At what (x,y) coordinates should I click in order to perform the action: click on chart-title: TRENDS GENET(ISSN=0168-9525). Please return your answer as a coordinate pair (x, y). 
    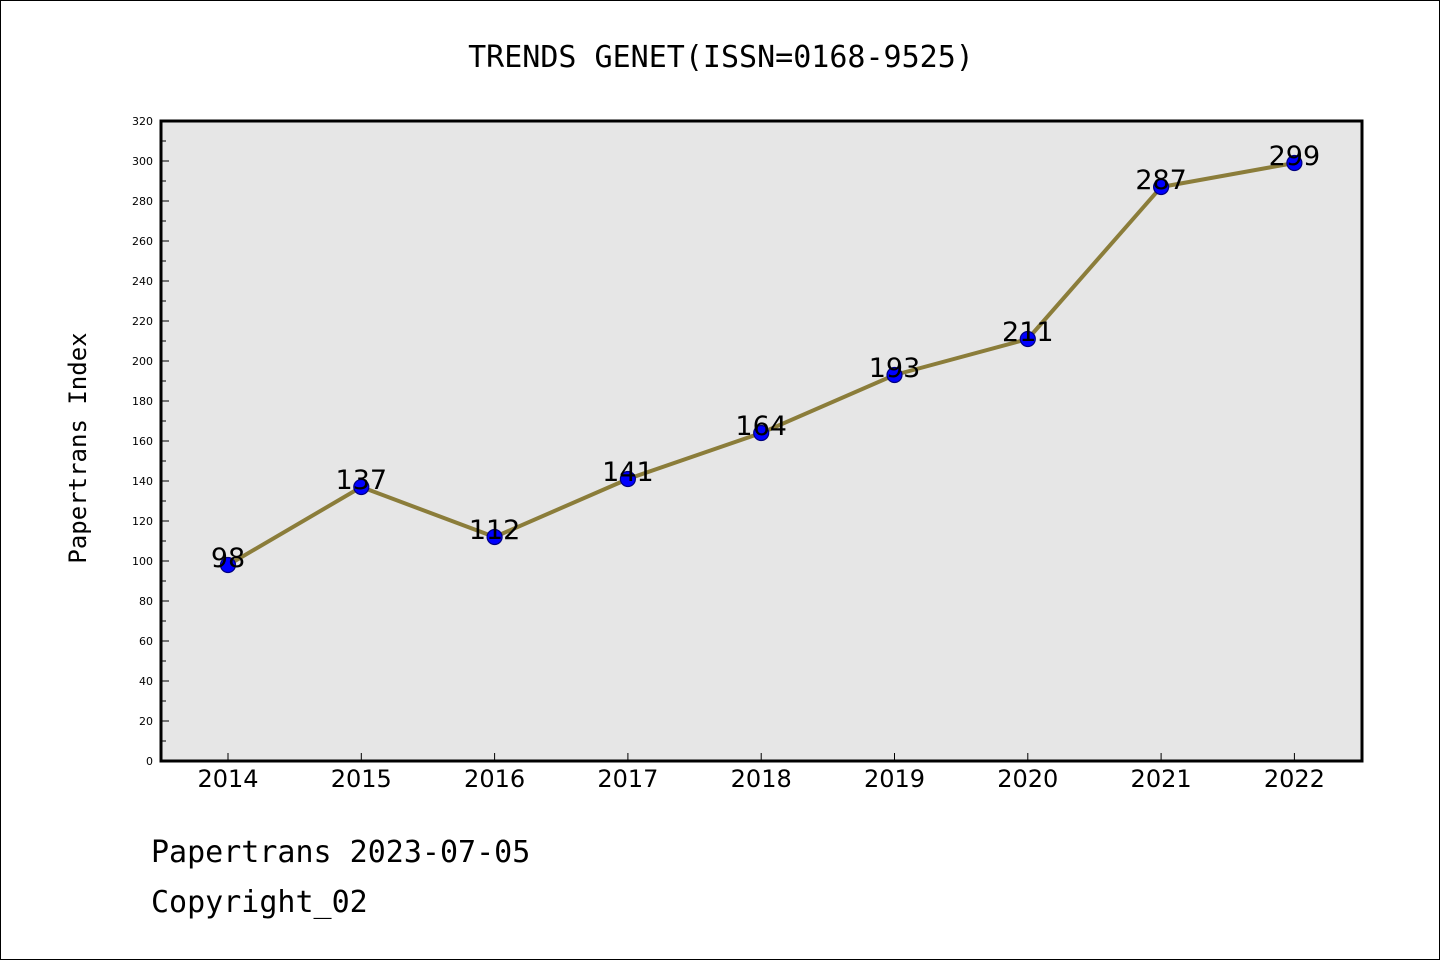
    Looking at the image, I should click on (721, 57).